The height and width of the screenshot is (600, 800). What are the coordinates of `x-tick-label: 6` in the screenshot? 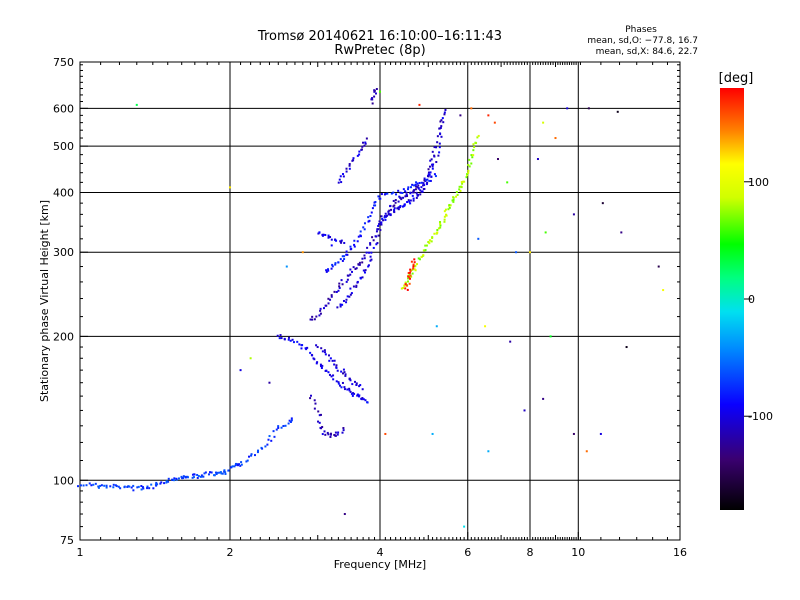 It's located at (467, 552).